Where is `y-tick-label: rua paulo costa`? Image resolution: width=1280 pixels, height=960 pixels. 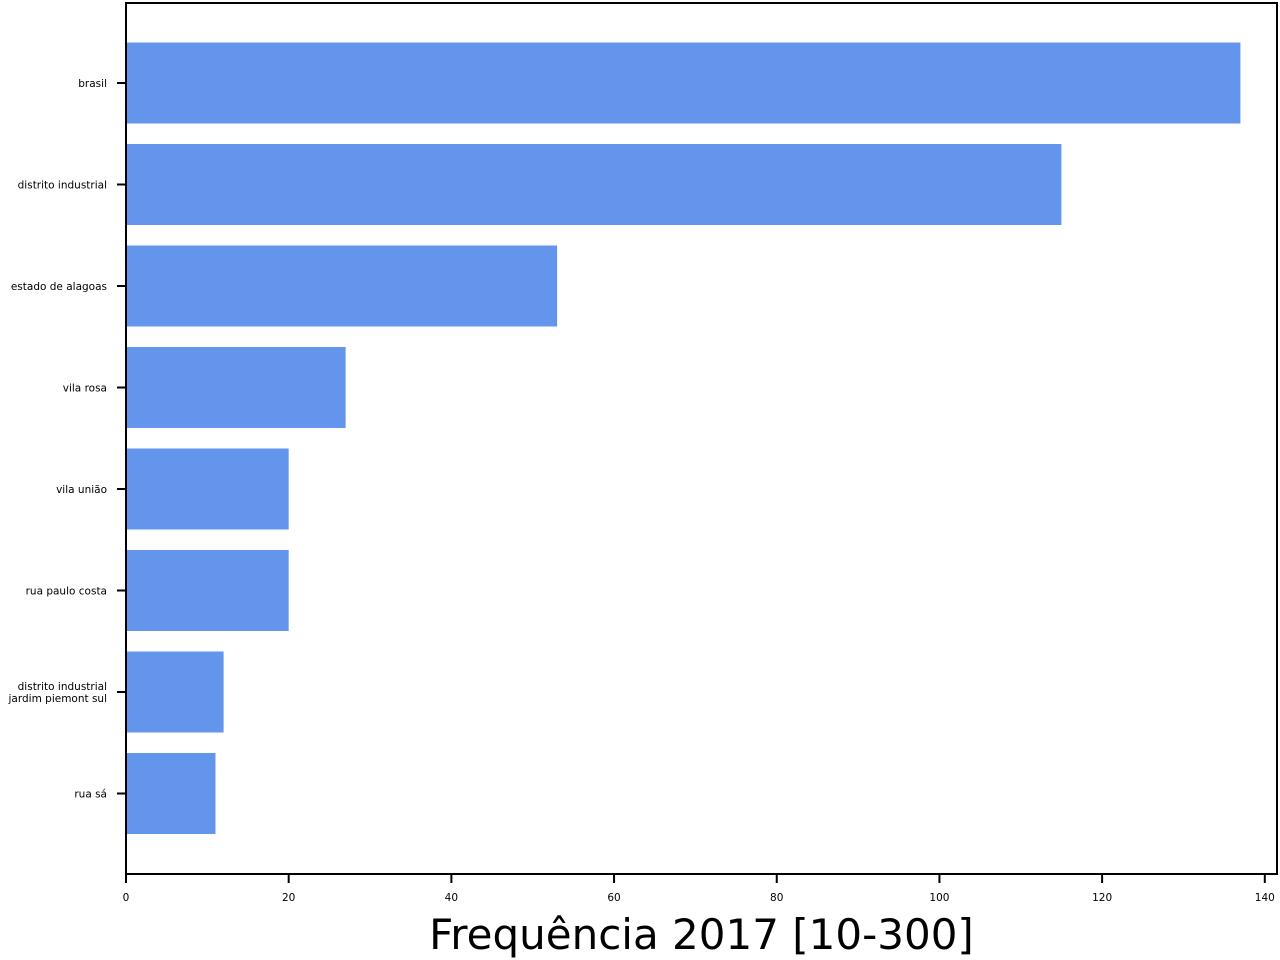 y-tick-label: rua paulo costa is located at coordinates (66, 592).